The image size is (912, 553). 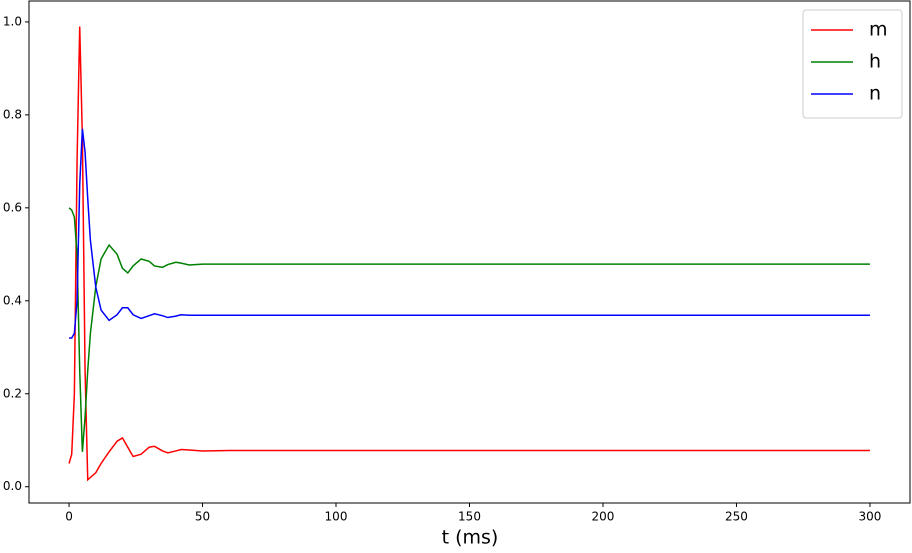 What do you see at coordinates (12, 114) in the screenshot?
I see `y-tick-label: 0.8` at bounding box center [12, 114].